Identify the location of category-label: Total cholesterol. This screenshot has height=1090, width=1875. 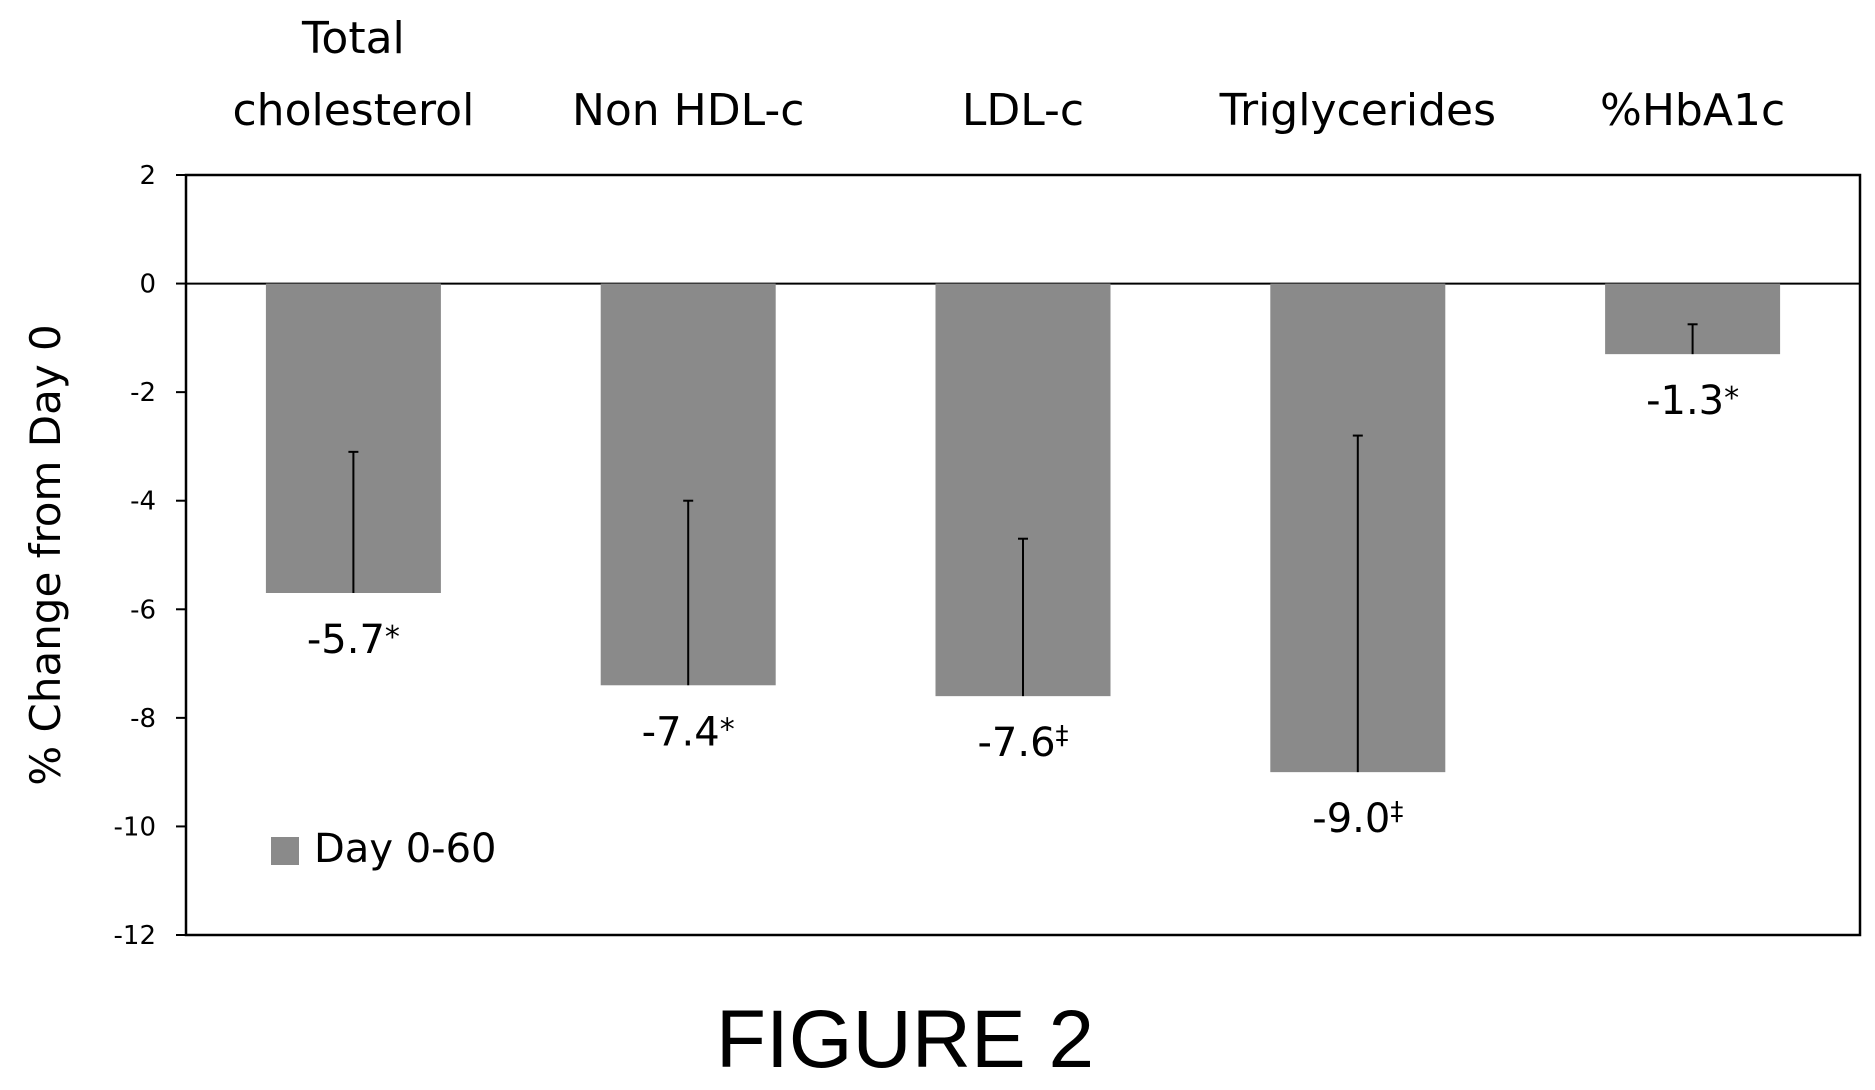
(353, 74).